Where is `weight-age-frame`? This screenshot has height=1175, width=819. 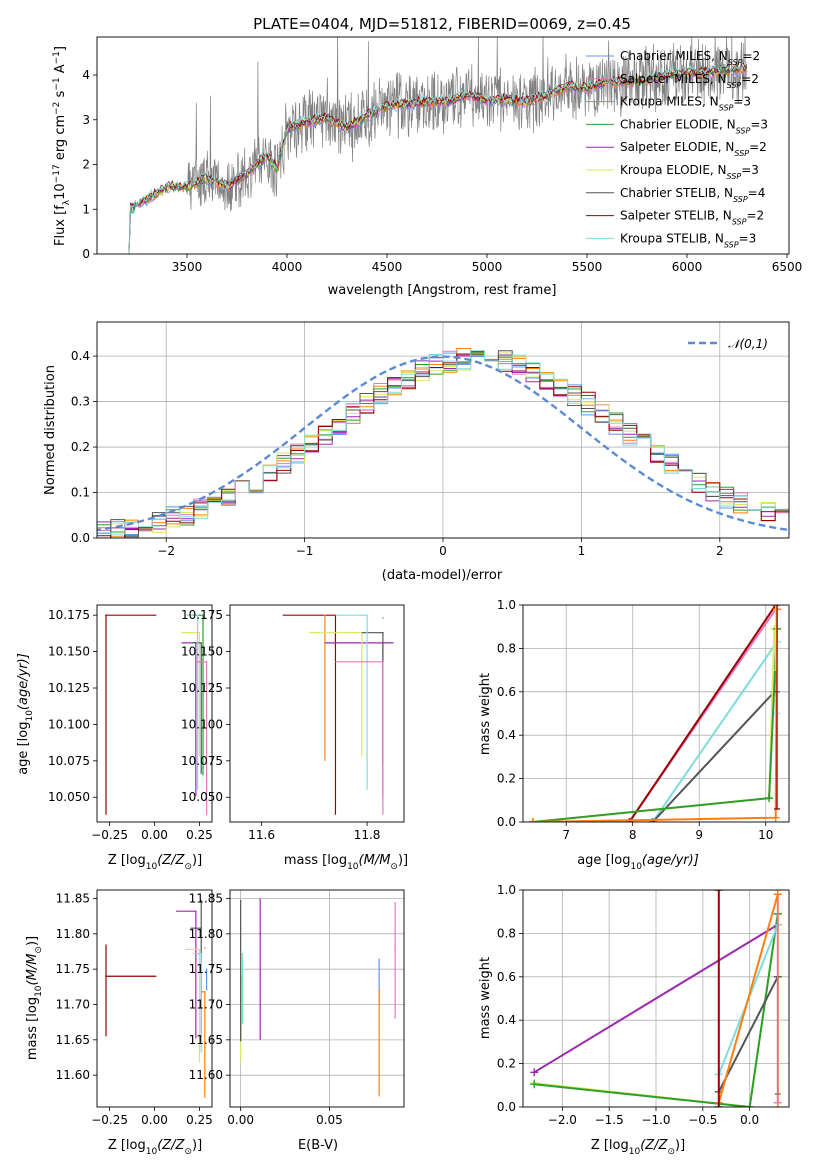 weight-age-frame is located at coordinates (656, 713).